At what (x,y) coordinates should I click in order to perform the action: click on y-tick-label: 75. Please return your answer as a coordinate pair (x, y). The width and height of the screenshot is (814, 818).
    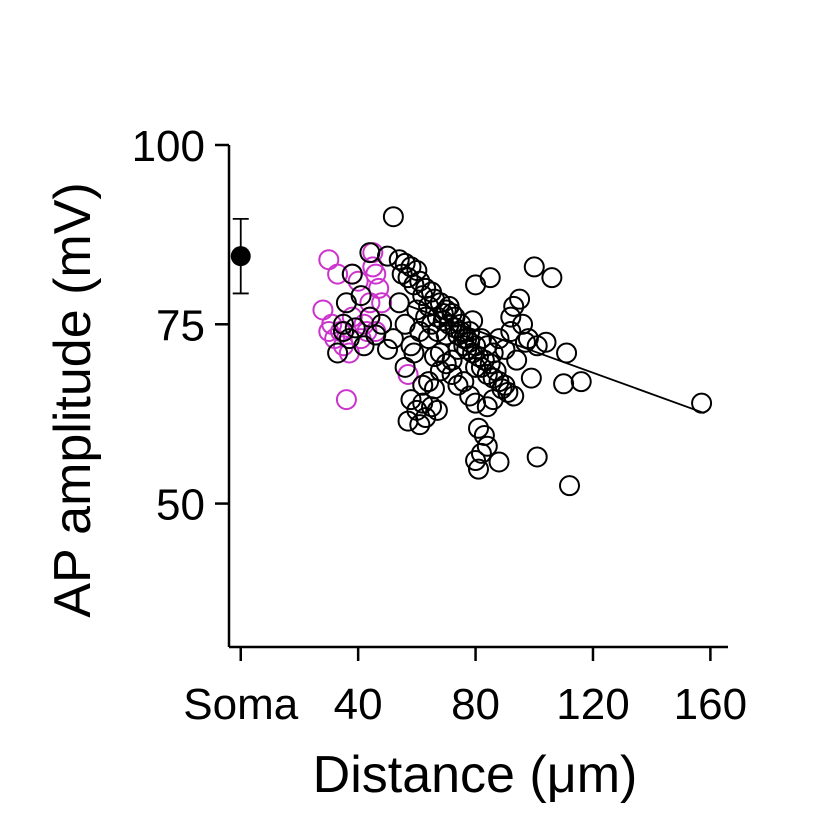
    Looking at the image, I should click on (180, 325).